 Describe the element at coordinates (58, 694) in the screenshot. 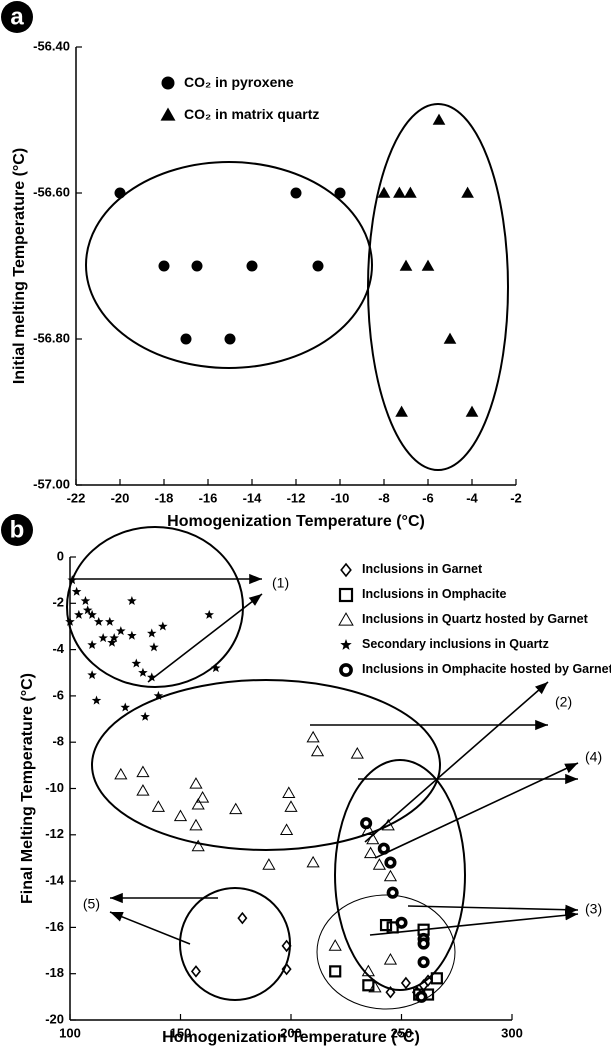

I see `y-tick-label: -6` at that location.